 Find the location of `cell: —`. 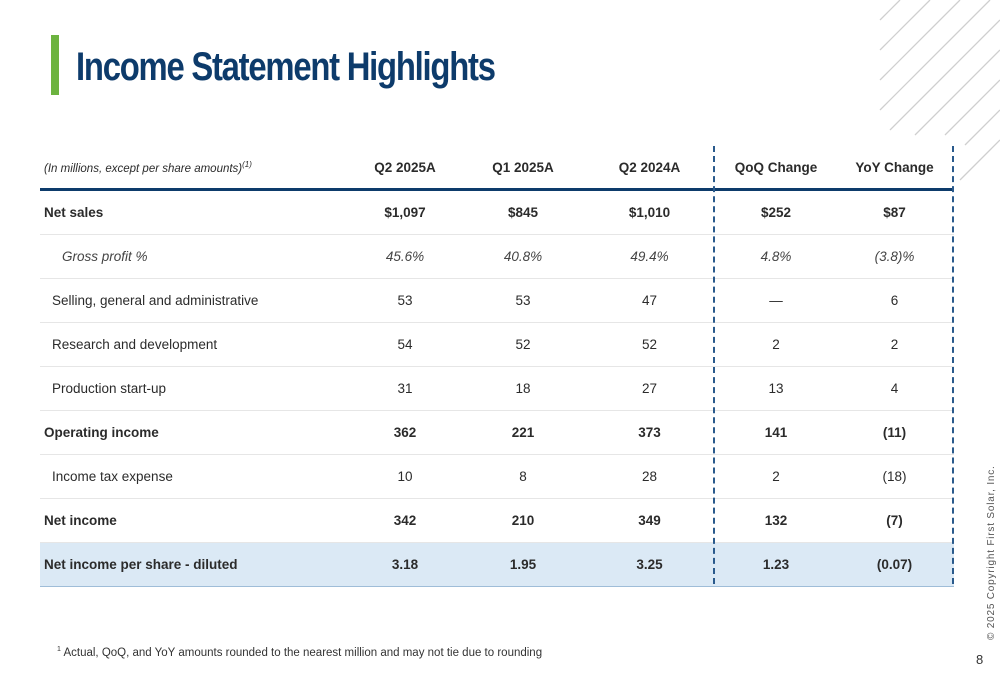

cell: — is located at coordinates (776, 300).